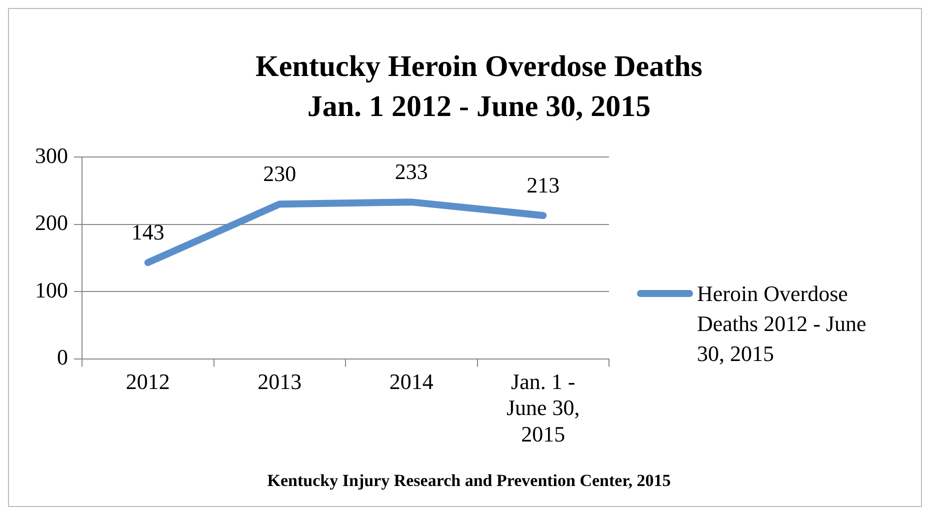 This screenshot has width=930, height=515. What do you see at coordinates (411, 171) in the screenshot?
I see `data-label: 233` at bounding box center [411, 171].